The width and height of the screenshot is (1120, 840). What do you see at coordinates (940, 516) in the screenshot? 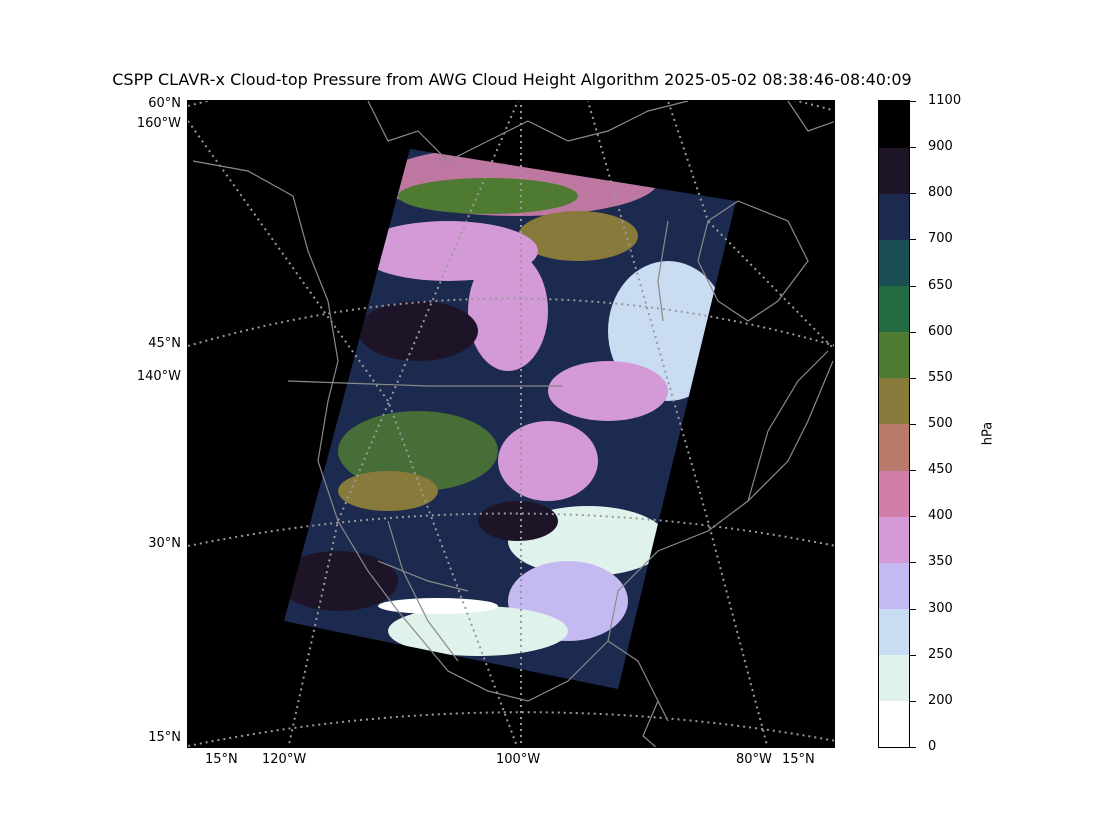
I see `colorbar-tick-label: 400` at bounding box center [940, 516].